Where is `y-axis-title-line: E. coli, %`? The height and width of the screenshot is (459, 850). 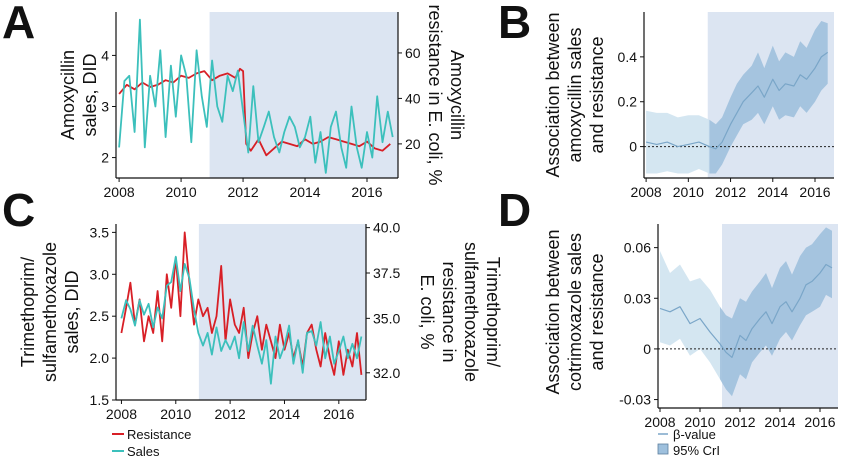 y-axis-title-line: E. coli, % is located at coordinates (427, 311).